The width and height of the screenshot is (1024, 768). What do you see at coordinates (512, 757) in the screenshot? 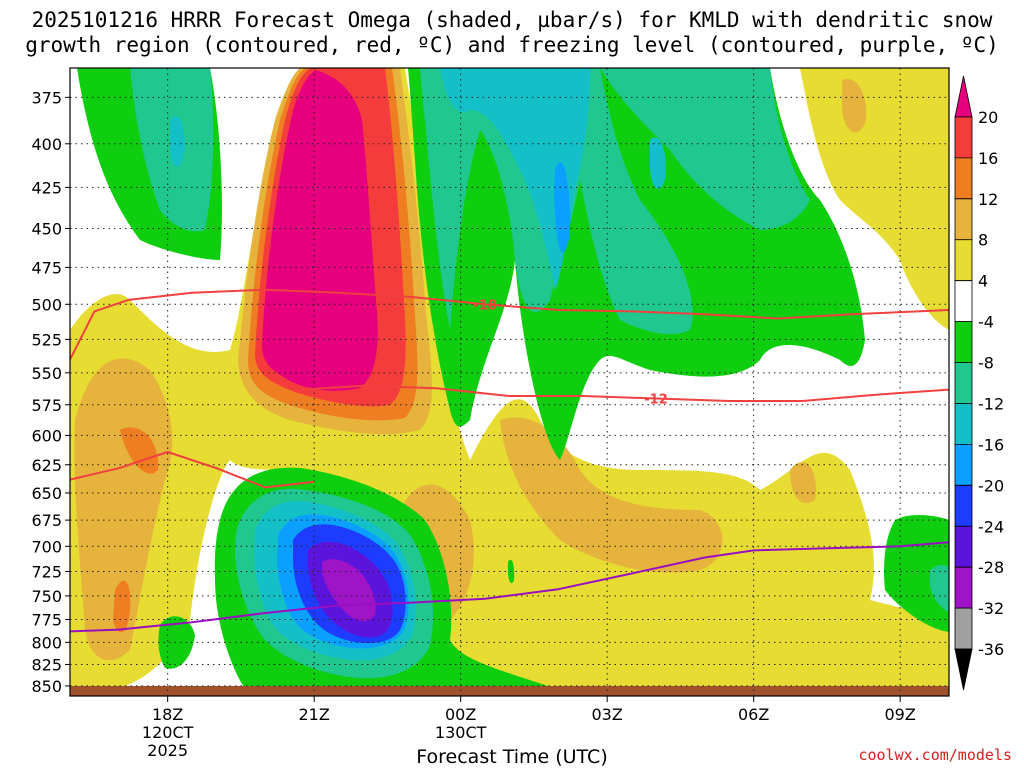
I see `x-axis-label: Forecast Time (UTC)` at bounding box center [512, 757].